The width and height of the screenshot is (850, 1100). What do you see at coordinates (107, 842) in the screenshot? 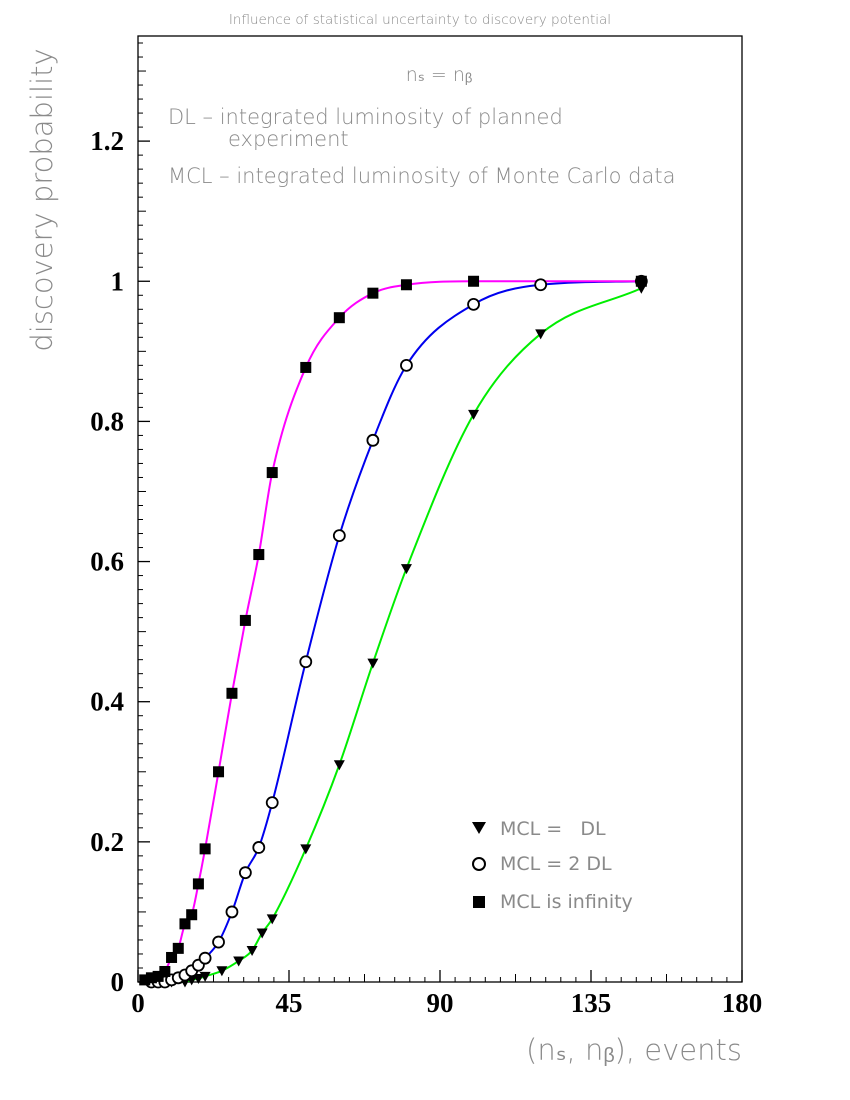
I see `y-tick-label: 0.2` at bounding box center [107, 842].